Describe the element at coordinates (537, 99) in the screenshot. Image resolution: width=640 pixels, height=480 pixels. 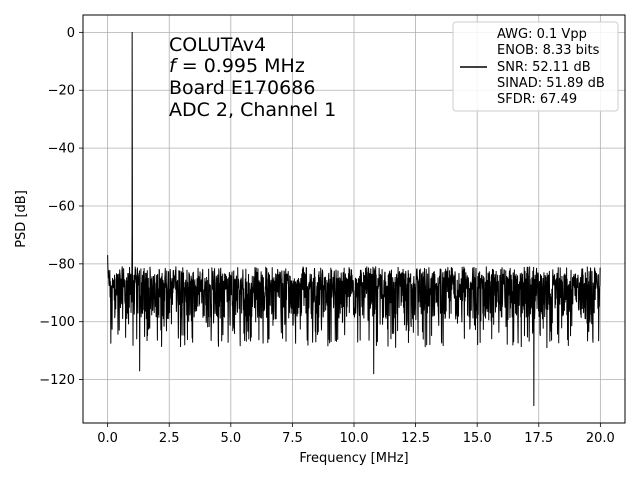
I see `legend-line-5: SFDR: 67.49` at that location.